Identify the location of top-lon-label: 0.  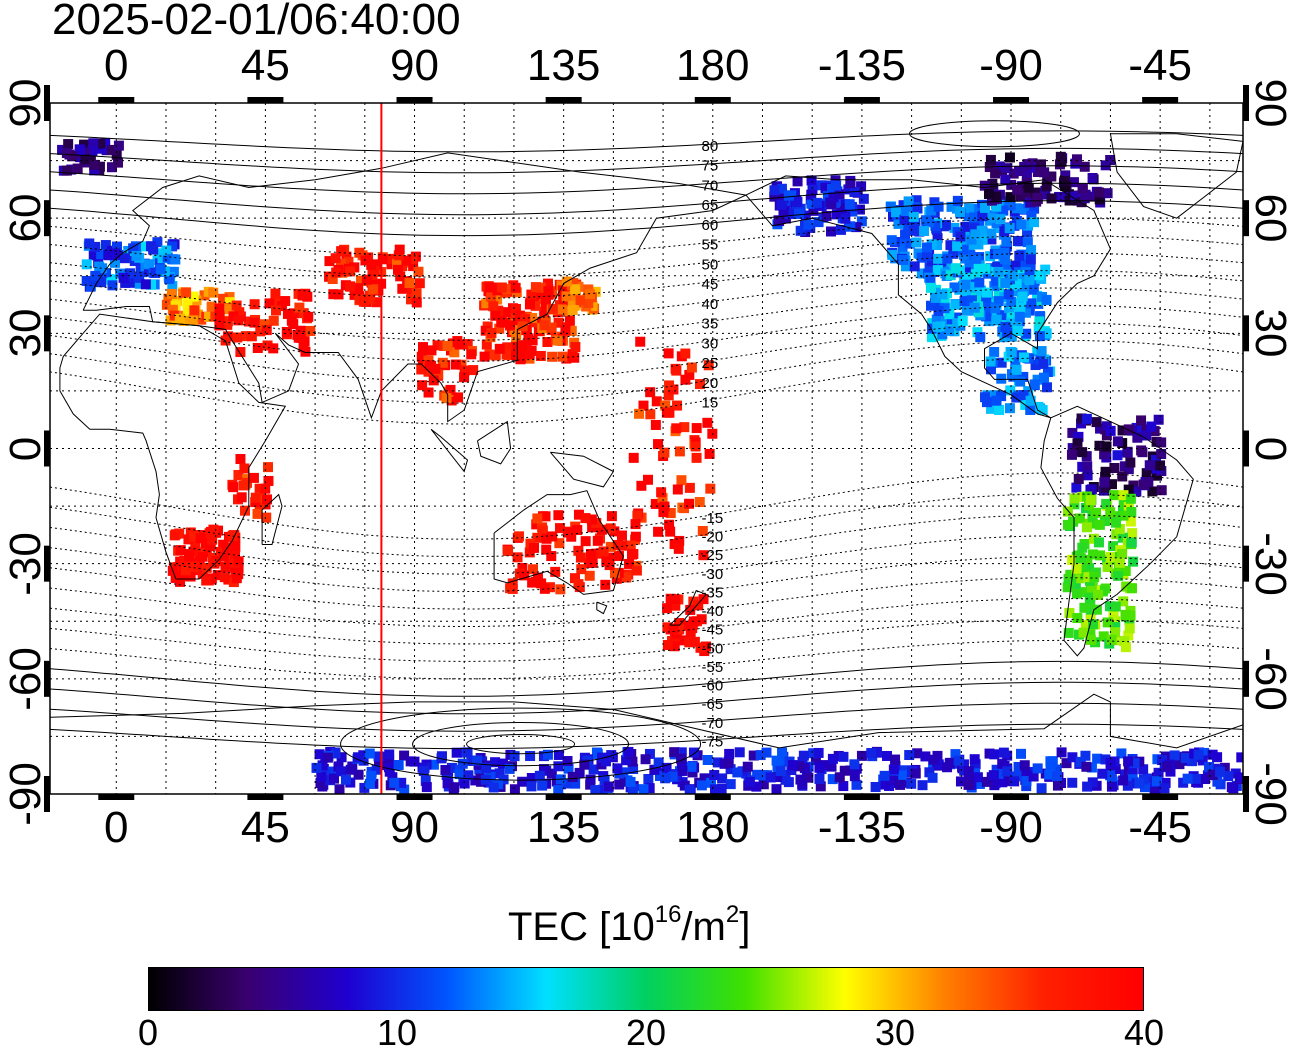
(116, 65).